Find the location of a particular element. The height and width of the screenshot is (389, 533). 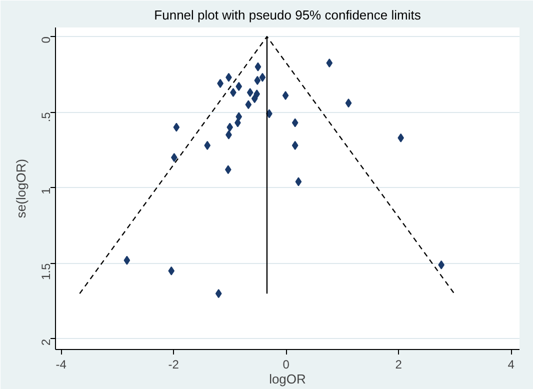

y-tick-label: 0 is located at coordinates (46, 40).